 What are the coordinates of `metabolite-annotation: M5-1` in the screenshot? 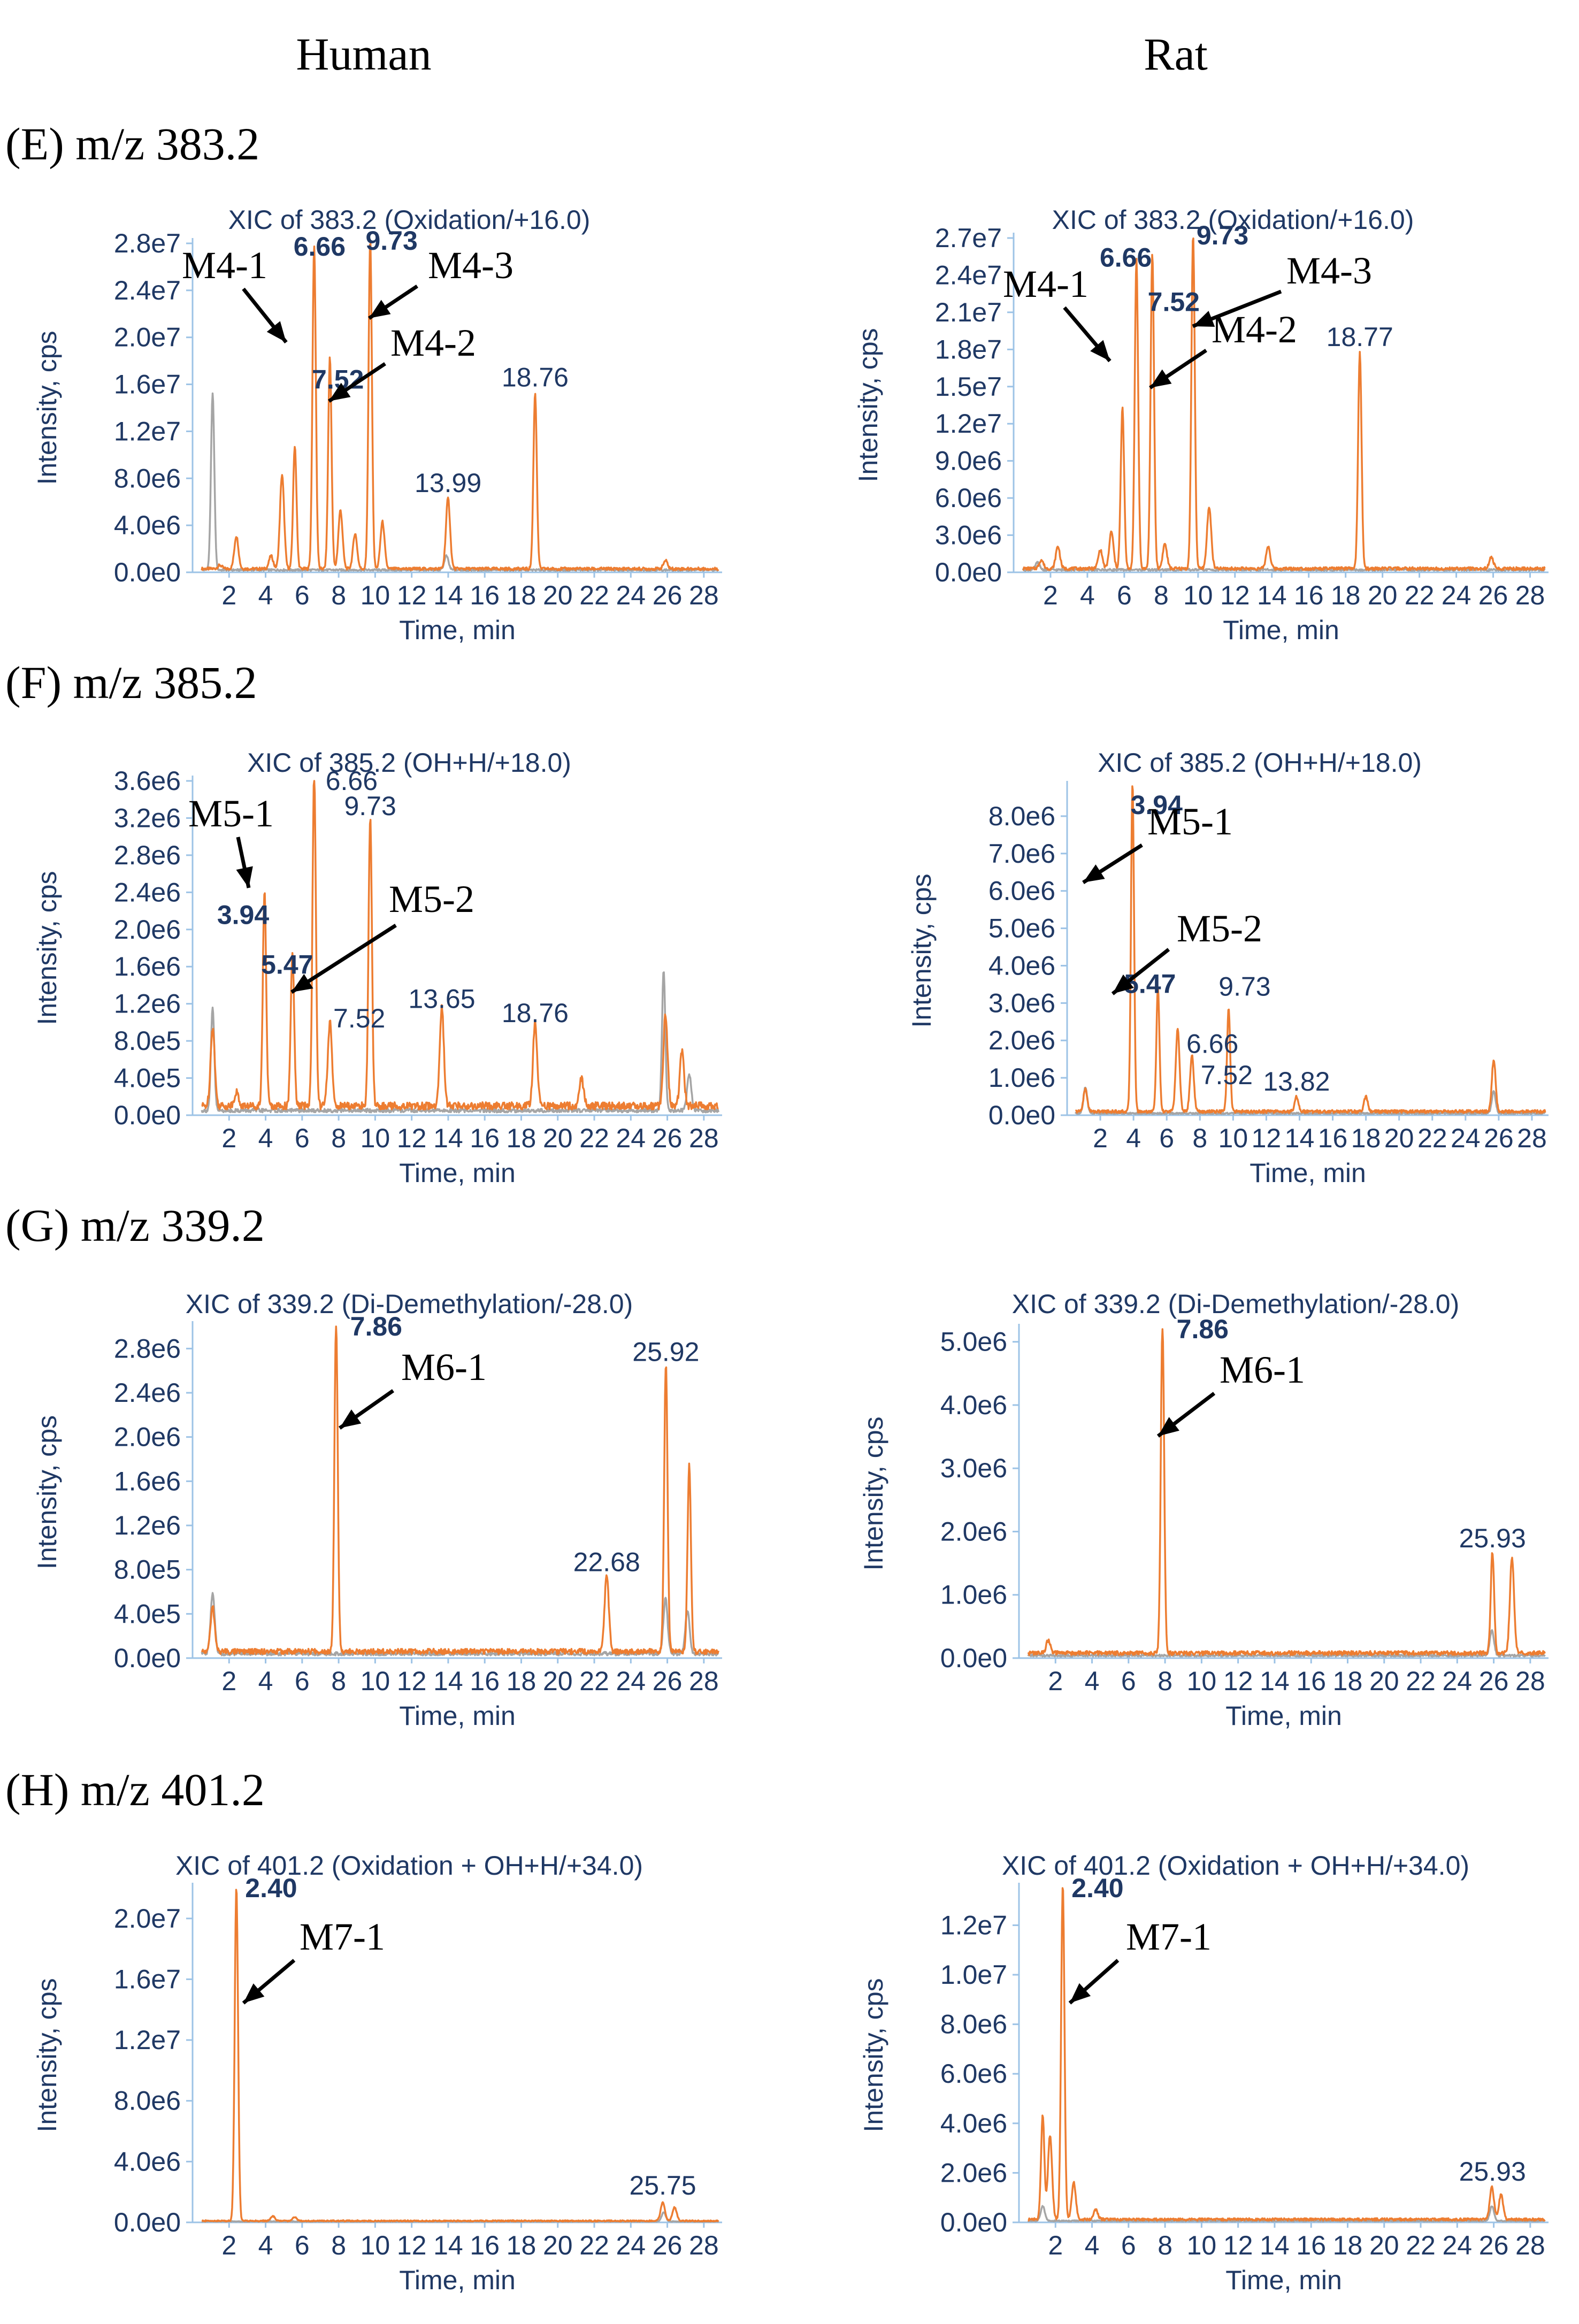 It's located at (231, 813).